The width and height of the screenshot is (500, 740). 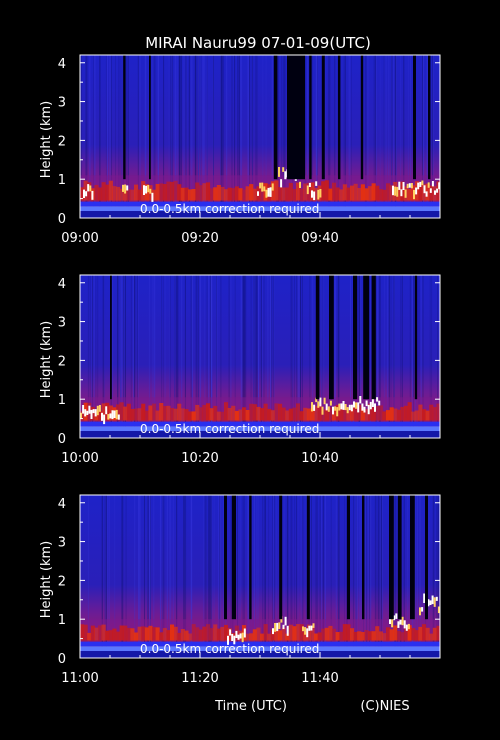 What do you see at coordinates (62, 543) in the screenshot?
I see `y-tick-label: 3` at bounding box center [62, 543].